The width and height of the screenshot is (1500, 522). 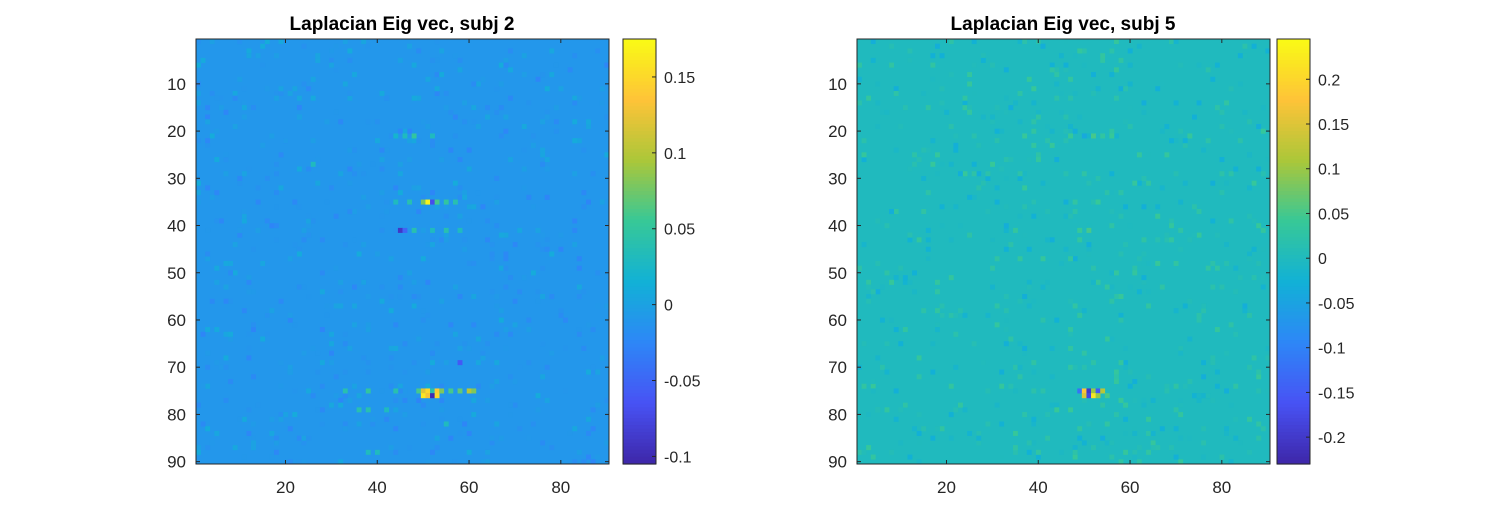 I want to click on y-tick-label: 30, so click(x=176, y=178).